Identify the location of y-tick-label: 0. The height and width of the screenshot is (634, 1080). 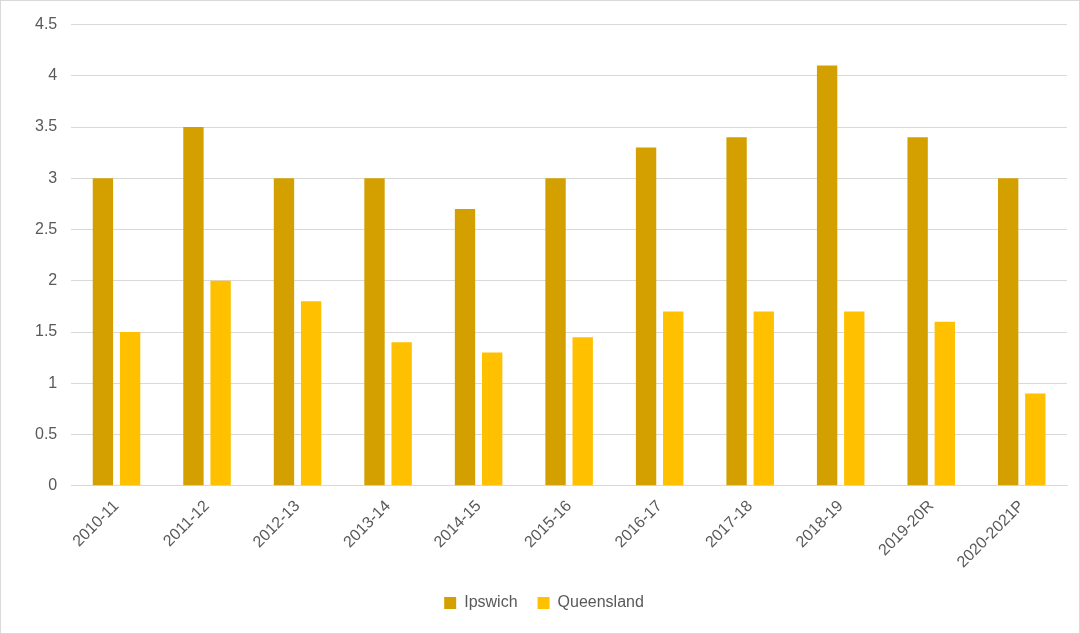
(53, 485).